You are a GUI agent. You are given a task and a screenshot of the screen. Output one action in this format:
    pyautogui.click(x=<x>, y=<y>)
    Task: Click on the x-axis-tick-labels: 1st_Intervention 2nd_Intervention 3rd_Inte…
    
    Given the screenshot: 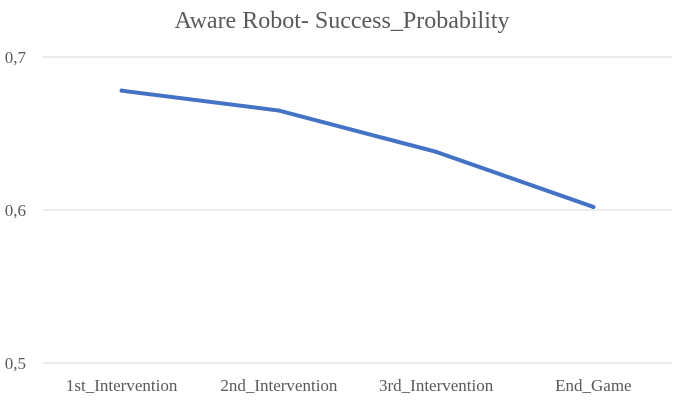 What is the action you would take?
    pyautogui.click(x=349, y=385)
    